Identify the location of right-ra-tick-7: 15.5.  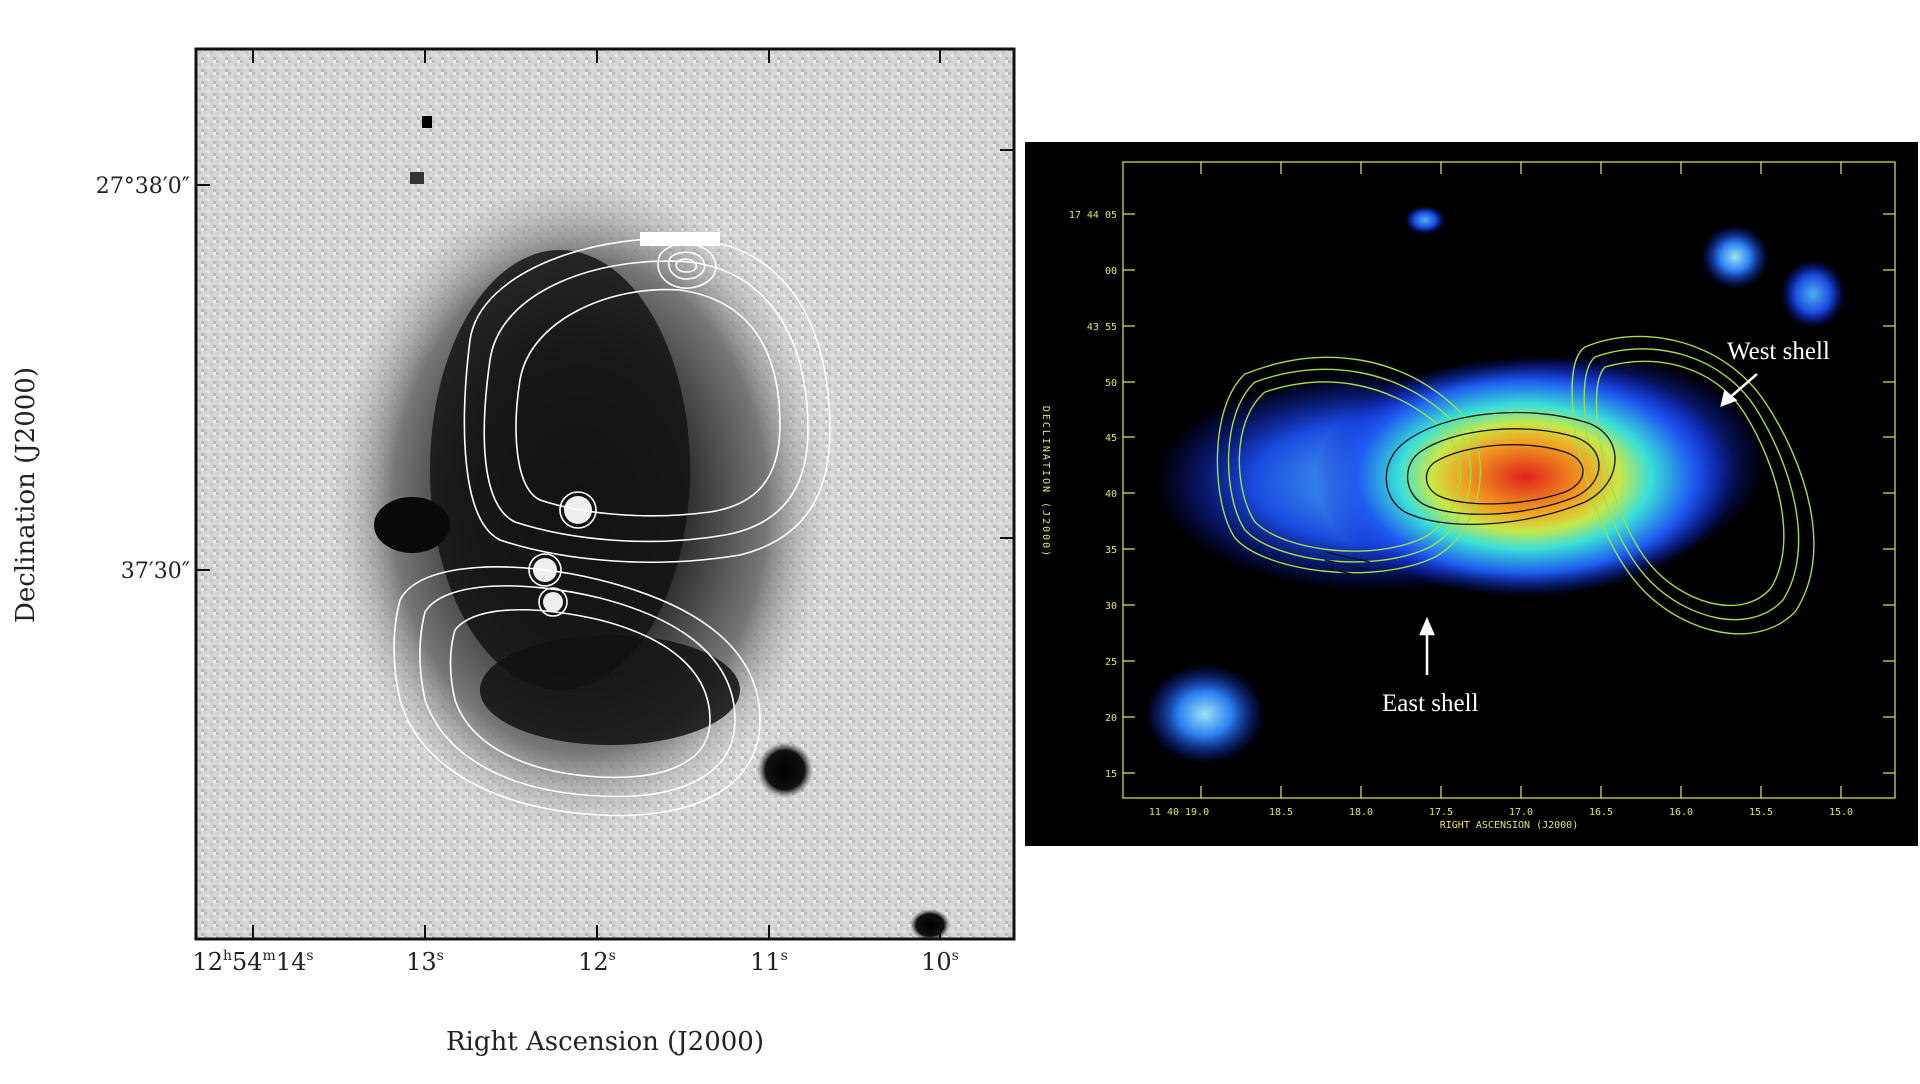
(1761, 812).